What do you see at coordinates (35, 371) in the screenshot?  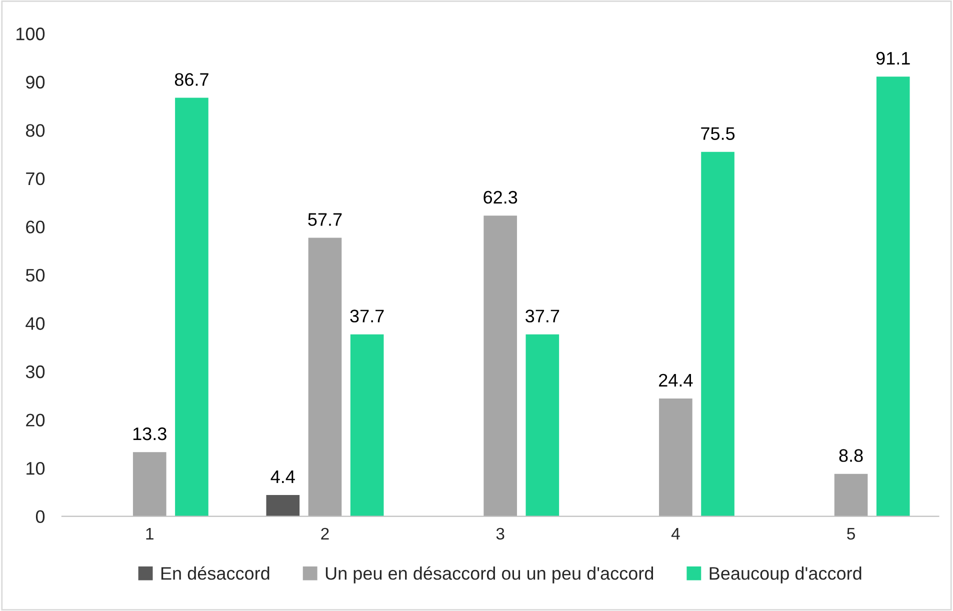 I see `y-tick-label: 30` at bounding box center [35, 371].